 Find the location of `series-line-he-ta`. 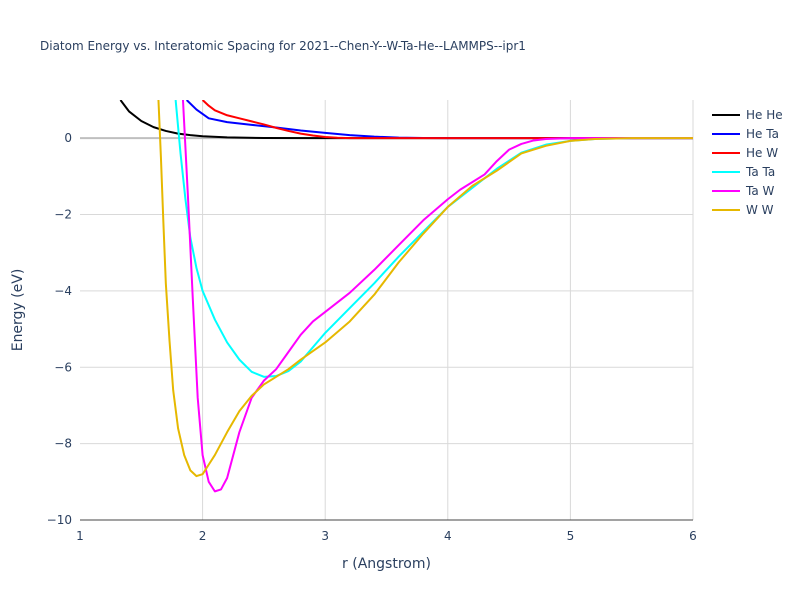

series-line-he-ta is located at coordinates (439, 120).